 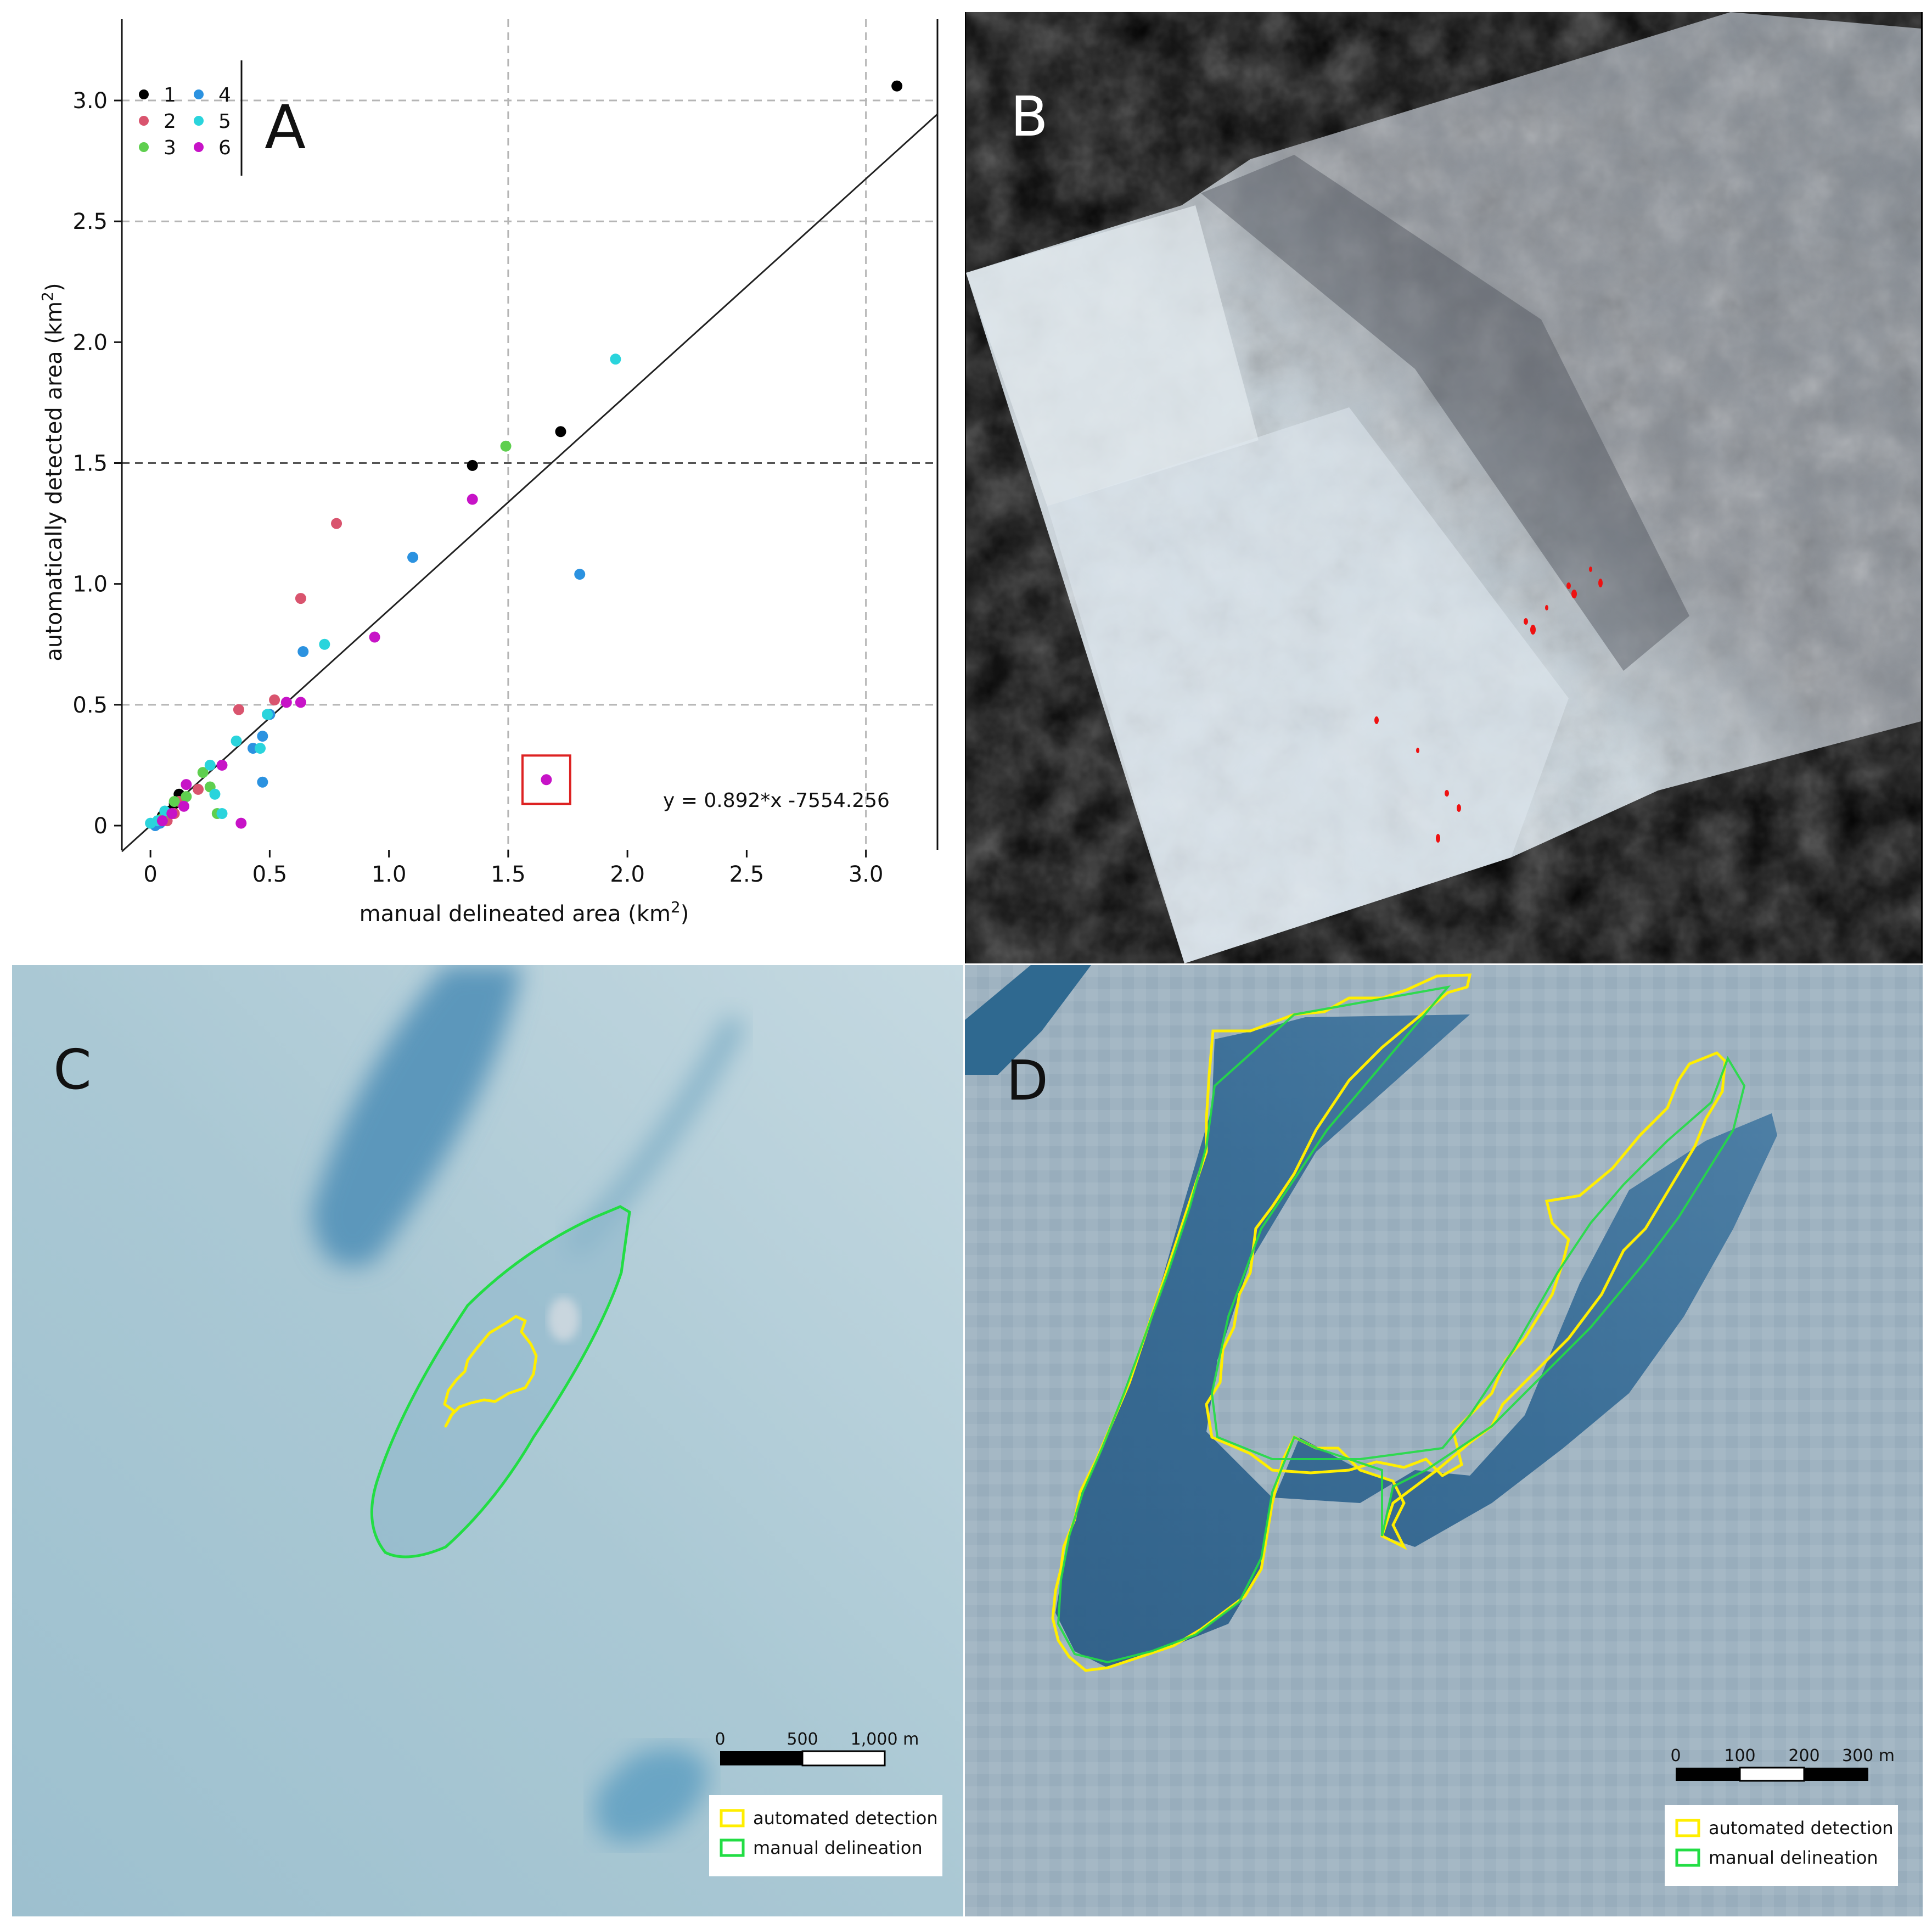 I want to click on scale-bar-c: 0 500 1,000 m, so click(x=817, y=1748).